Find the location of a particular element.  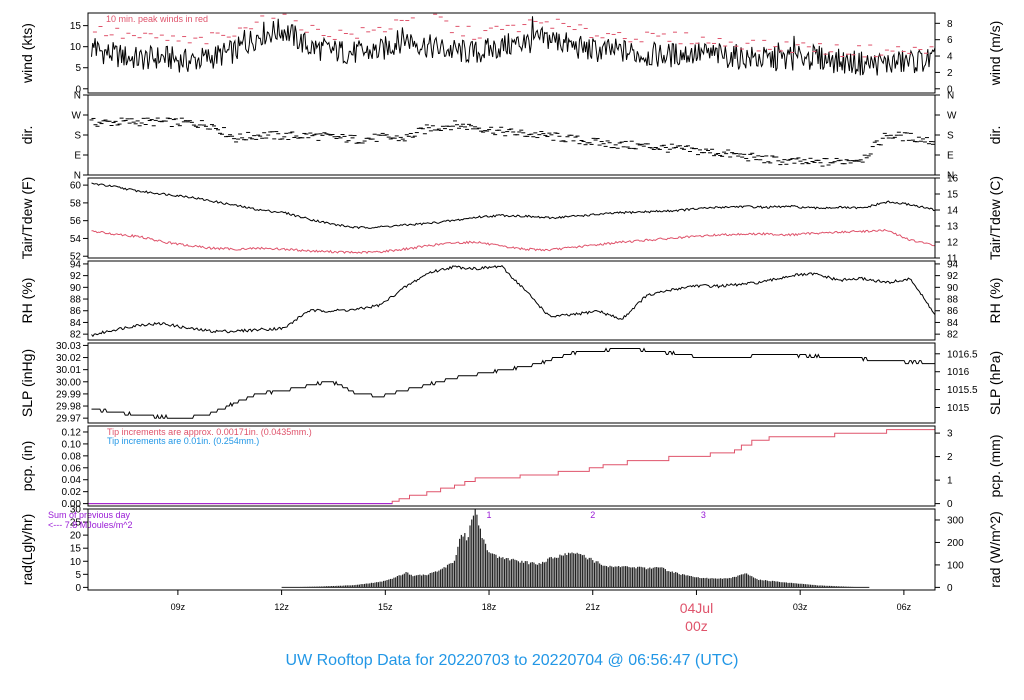

ytick-right-label: 88 is located at coordinates (953, 300).